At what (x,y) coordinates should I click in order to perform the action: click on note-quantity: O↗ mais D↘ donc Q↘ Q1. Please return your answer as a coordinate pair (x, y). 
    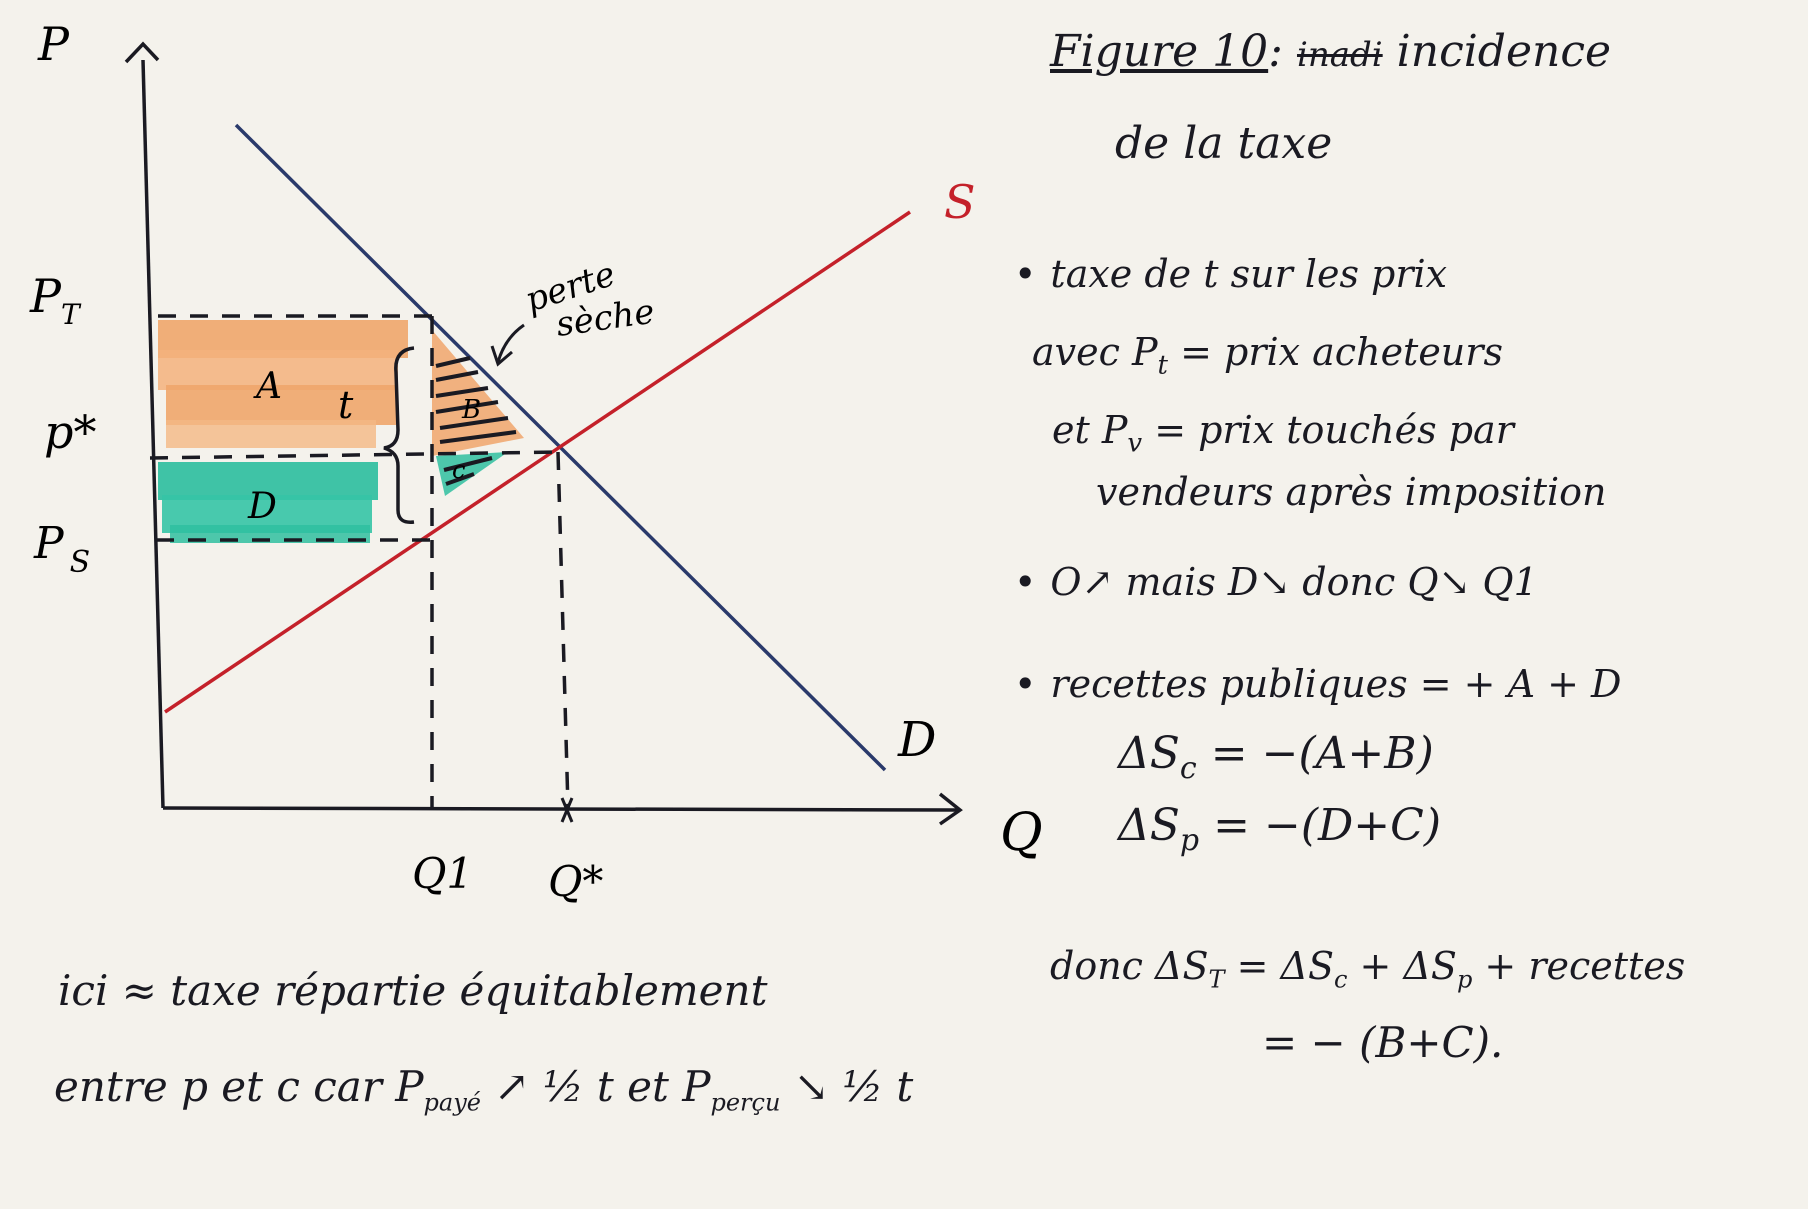
    Looking at the image, I should click on (1276, 582).